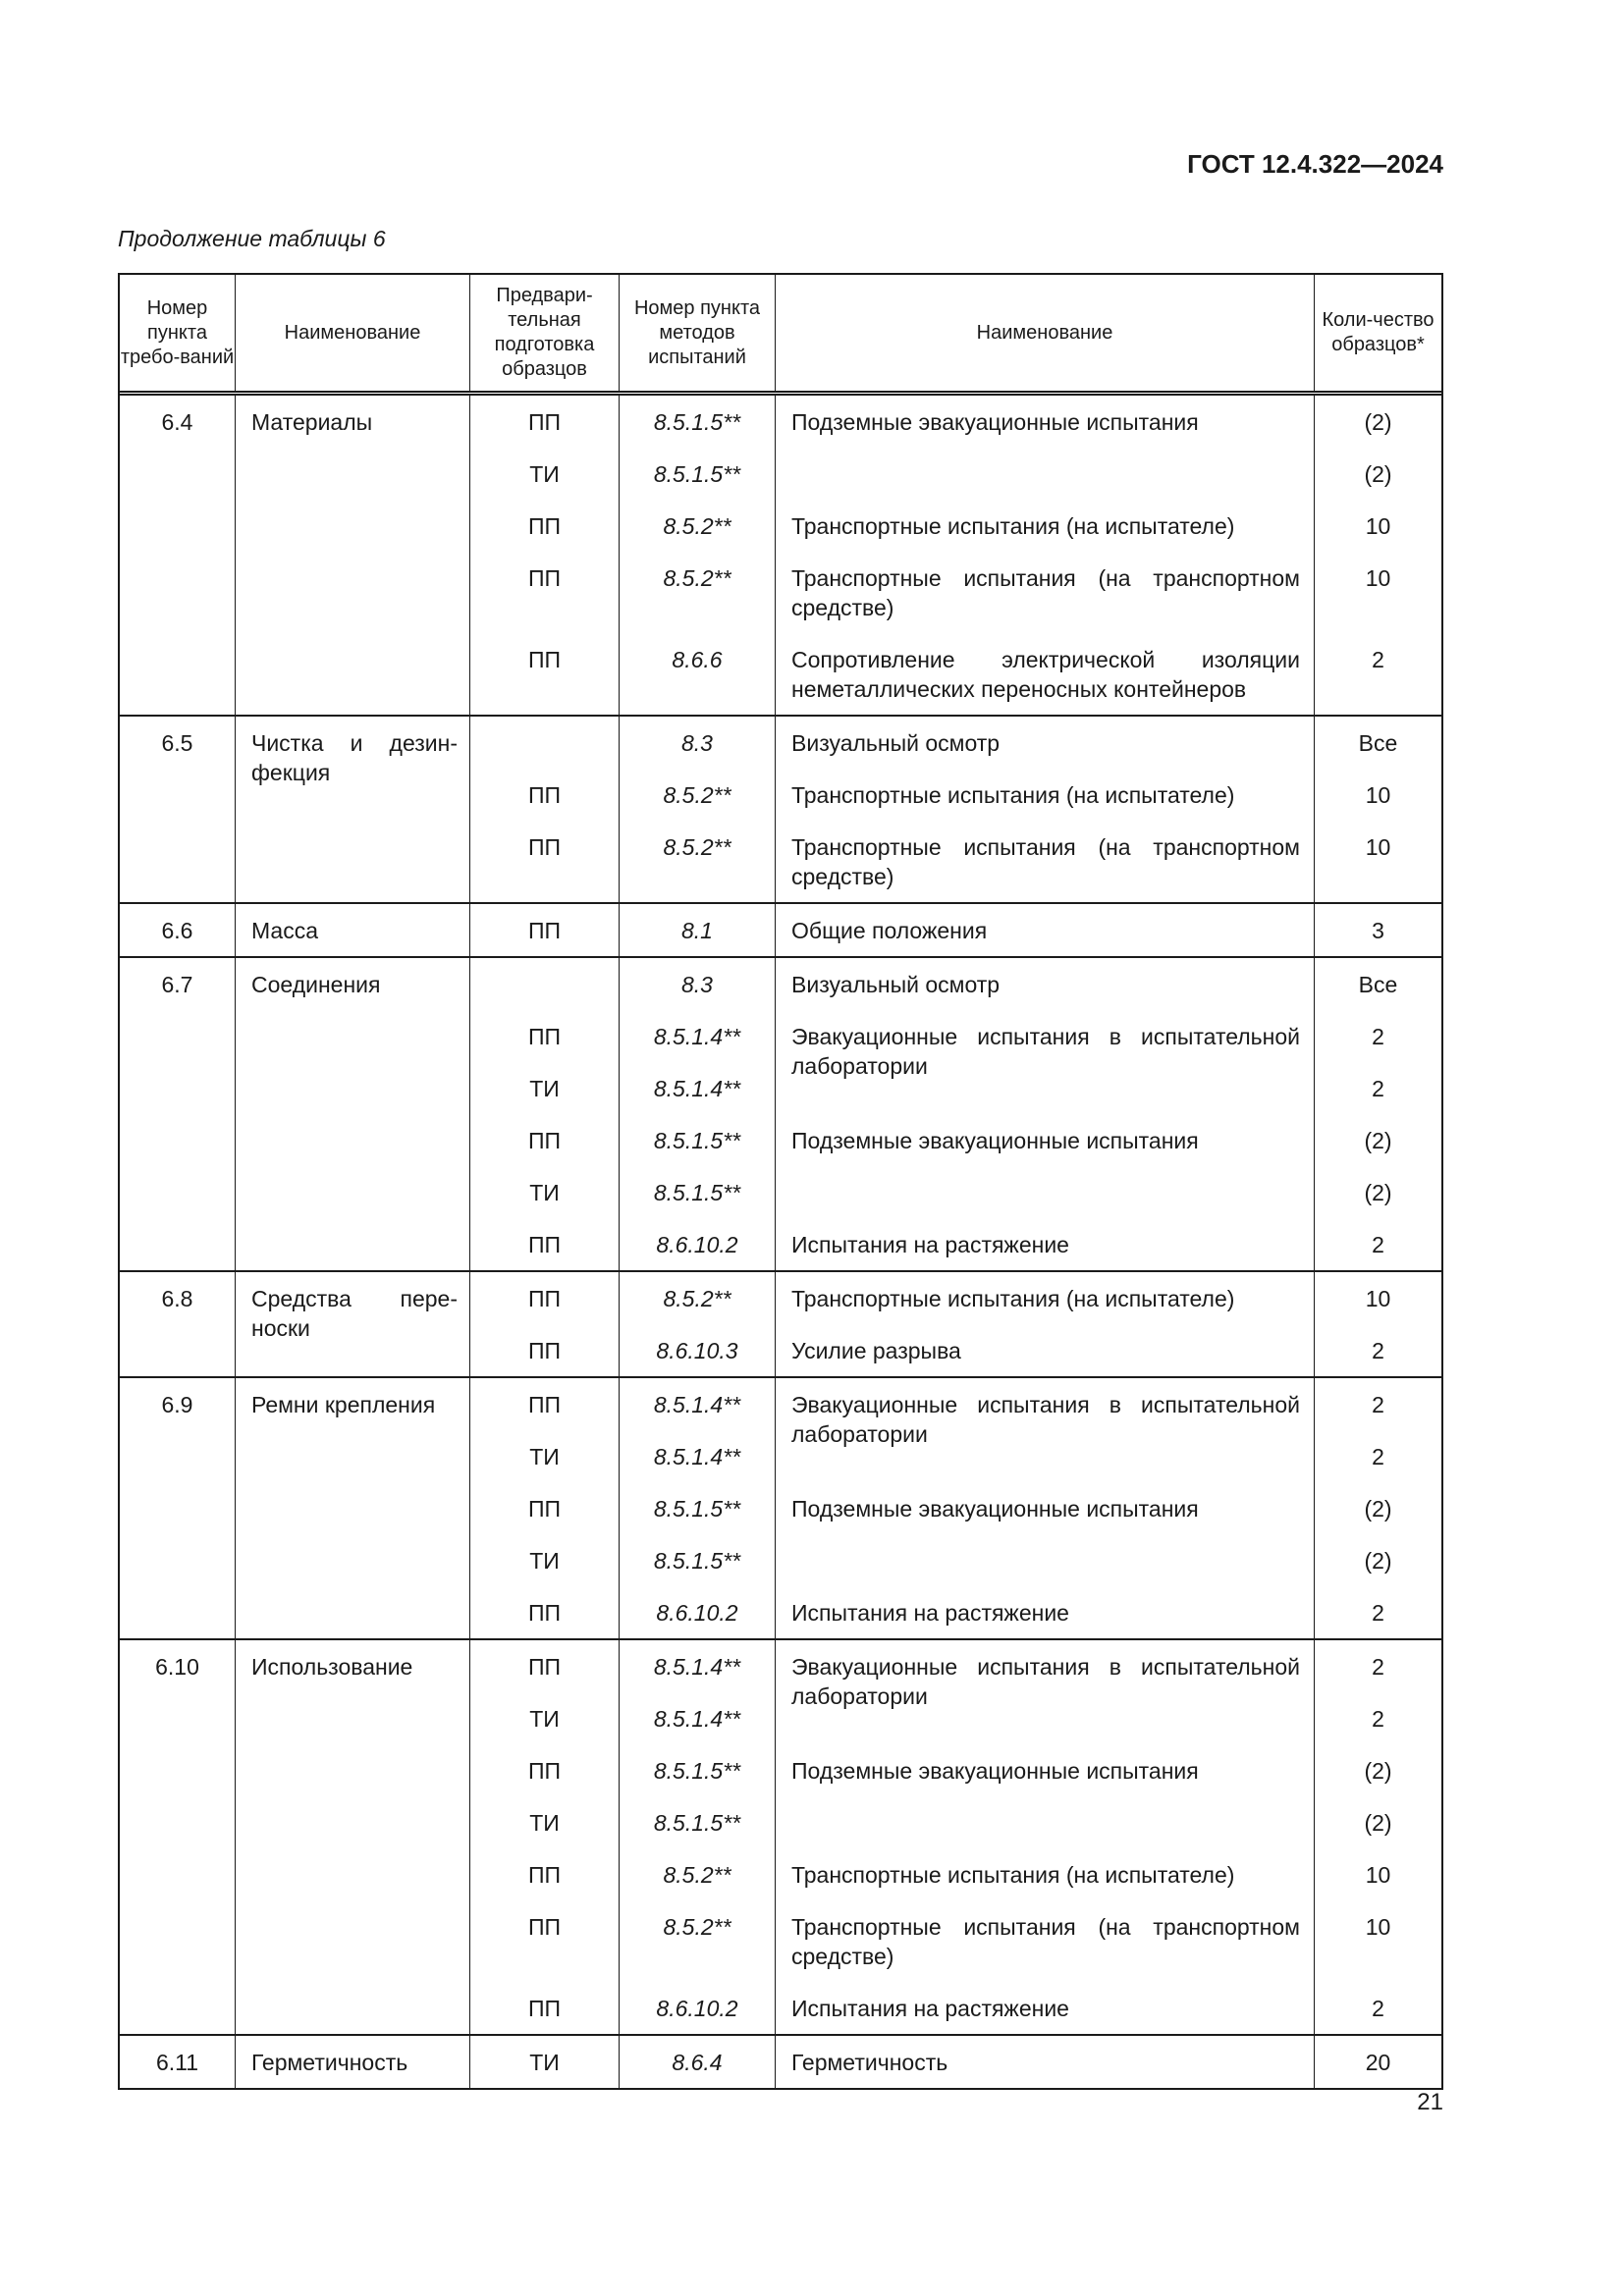 Image resolution: width=1624 pixels, height=2296 pixels. Describe the element at coordinates (1045, 474) in the screenshot. I see `test-name-cell` at that location.